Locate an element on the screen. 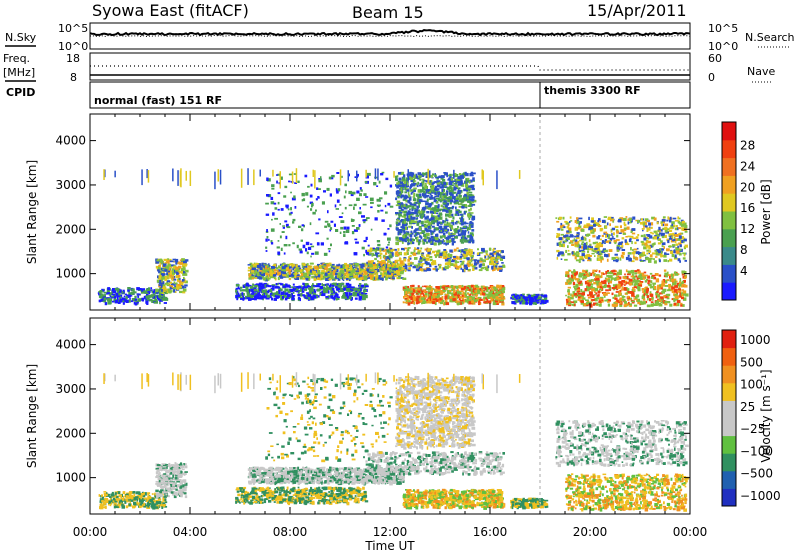  nave-trace is located at coordinates (390, 68).